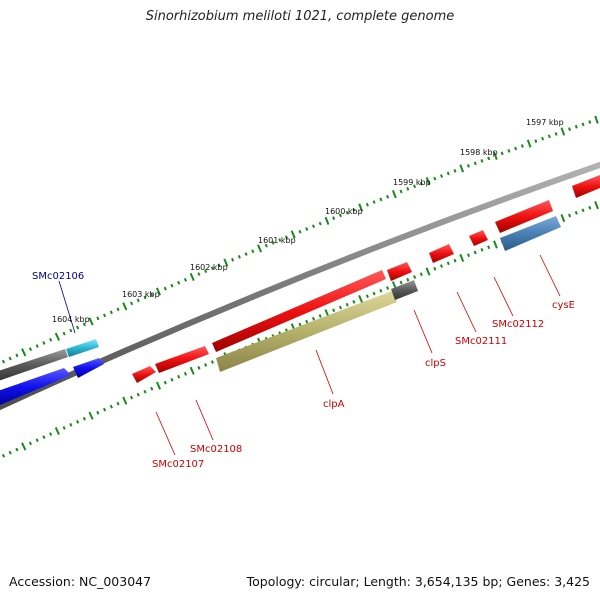 This screenshot has width=600, height=600. What do you see at coordinates (277, 240) in the screenshot?
I see `kbp-label-1601: 1601 kbp` at bounding box center [277, 240].